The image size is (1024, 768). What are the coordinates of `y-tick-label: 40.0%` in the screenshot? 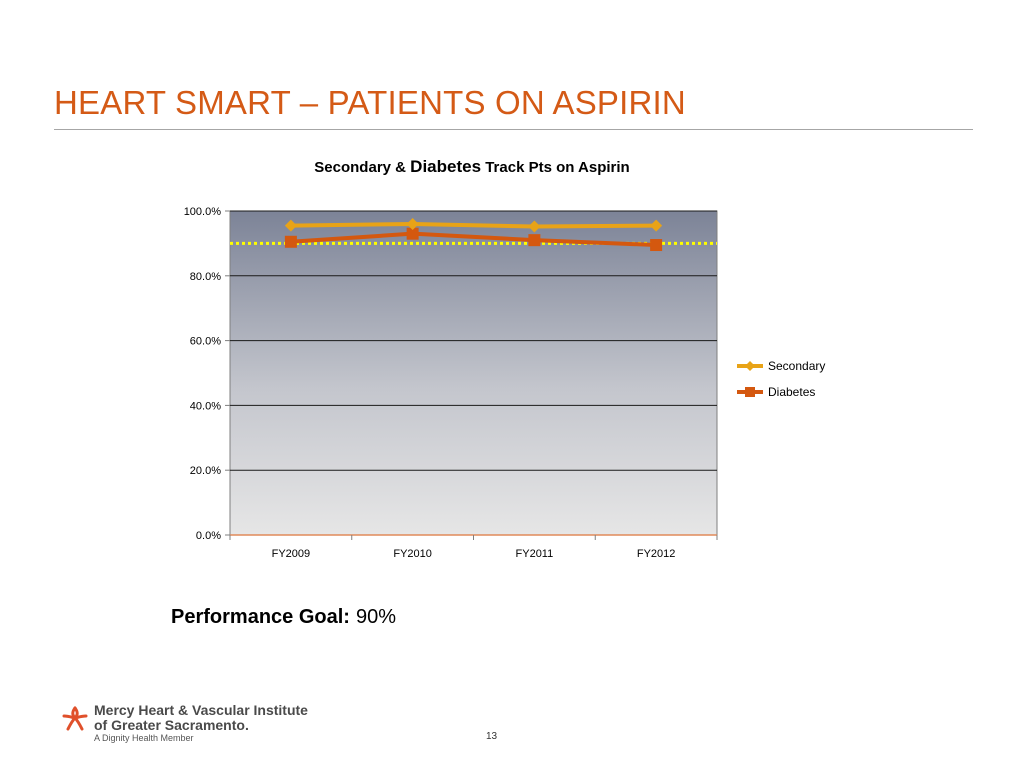 It's located at (205, 406).